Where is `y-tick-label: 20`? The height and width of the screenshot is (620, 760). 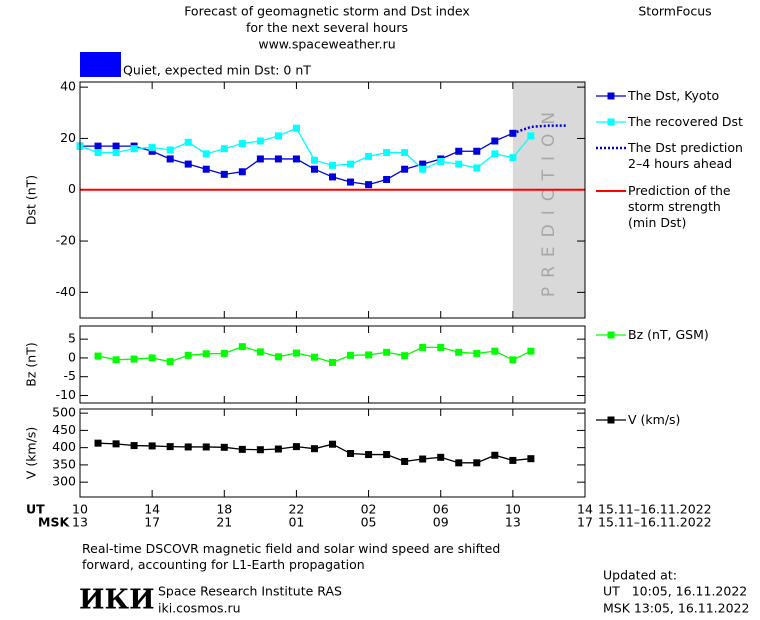
y-tick-label: 20 is located at coordinates (68, 137).